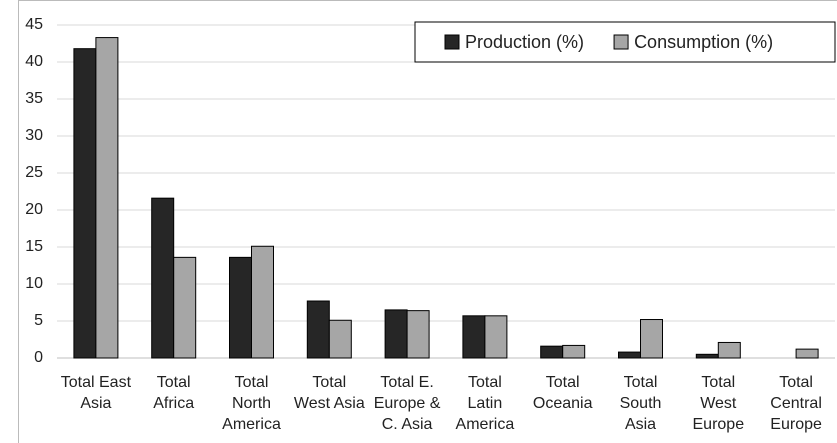 The height and width of the screenshot is (443, 837). What do you see at coordinates (485, 403) in the screenshot?
I see `x-tick-label: Total Latin America` at bounding box center [485, 403].